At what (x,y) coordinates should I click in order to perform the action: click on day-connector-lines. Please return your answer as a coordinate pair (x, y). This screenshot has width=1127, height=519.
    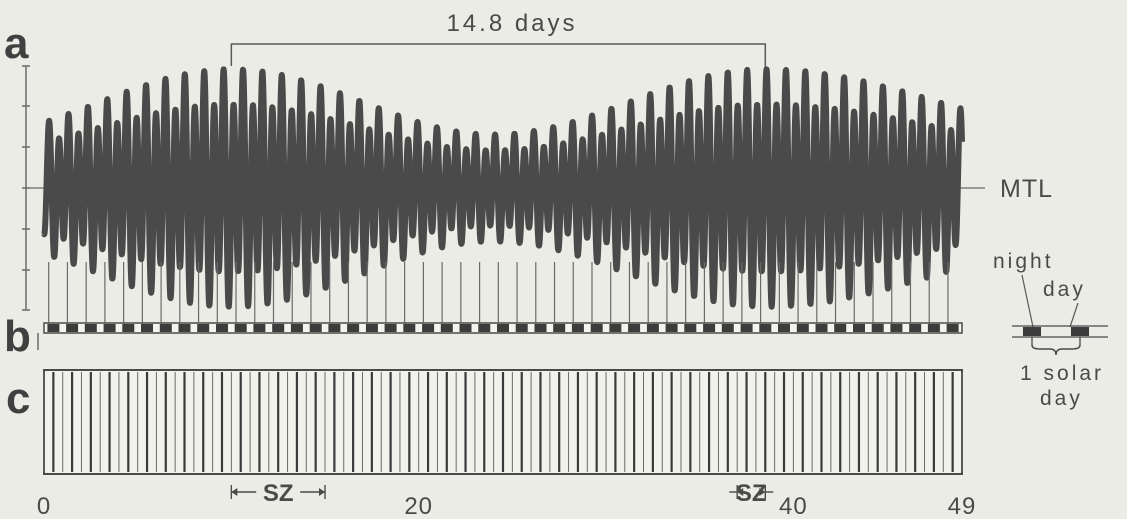
    Looking at the image, I should click on (498, 292).